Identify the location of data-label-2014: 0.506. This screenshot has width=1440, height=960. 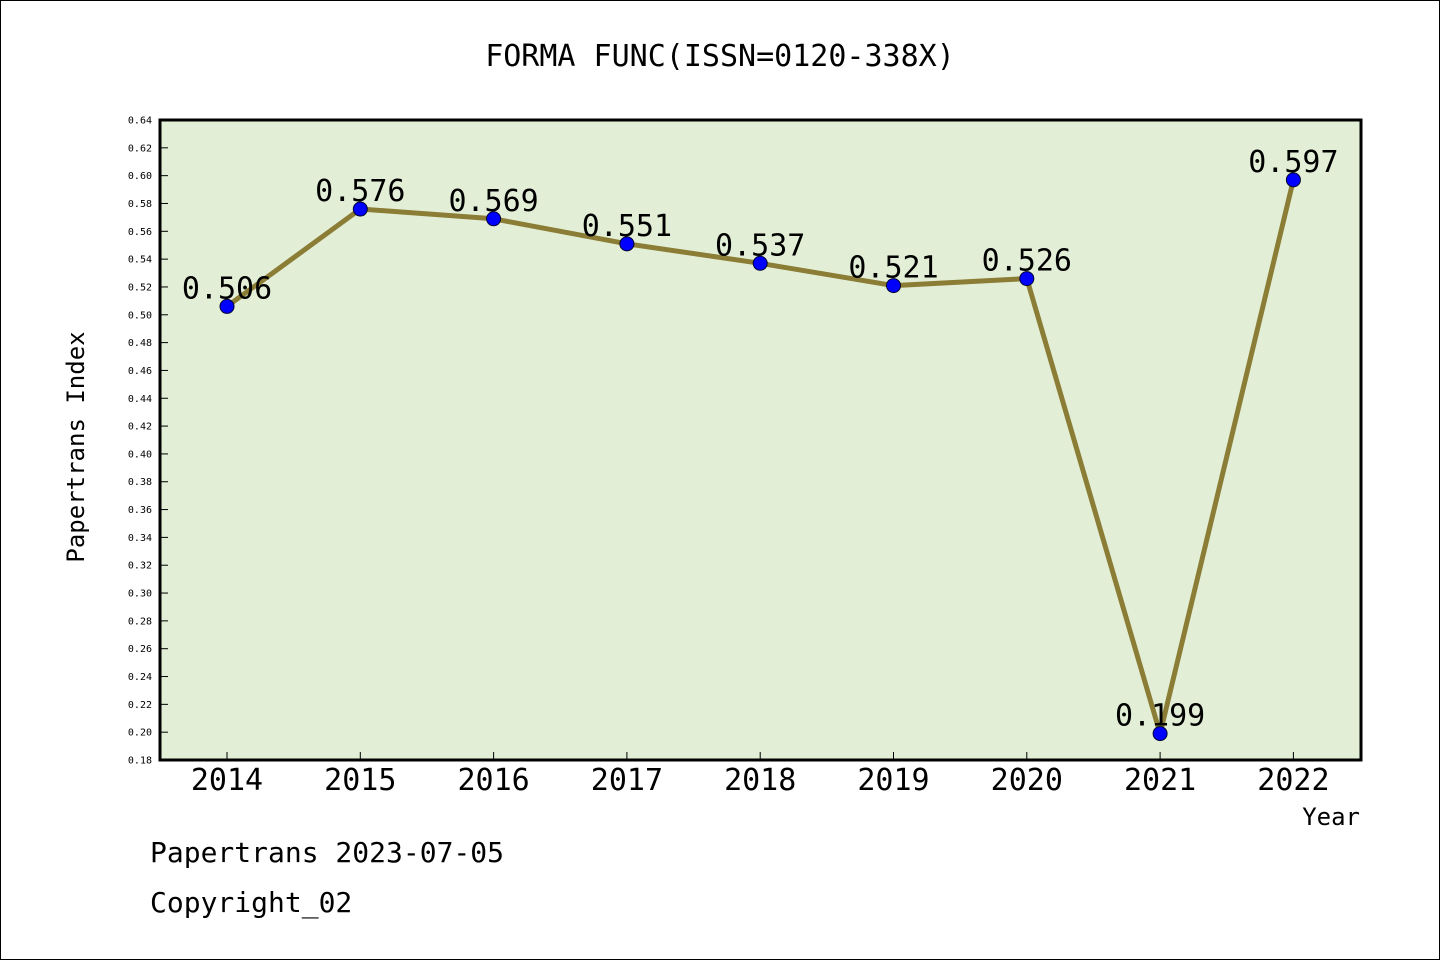
(227, 288).